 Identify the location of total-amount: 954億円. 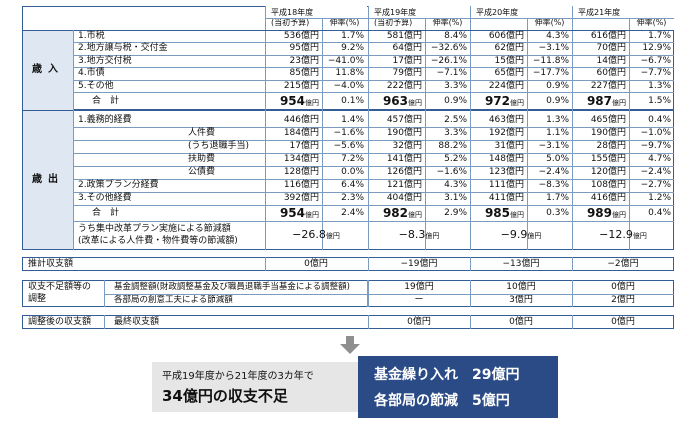
(293, 101).